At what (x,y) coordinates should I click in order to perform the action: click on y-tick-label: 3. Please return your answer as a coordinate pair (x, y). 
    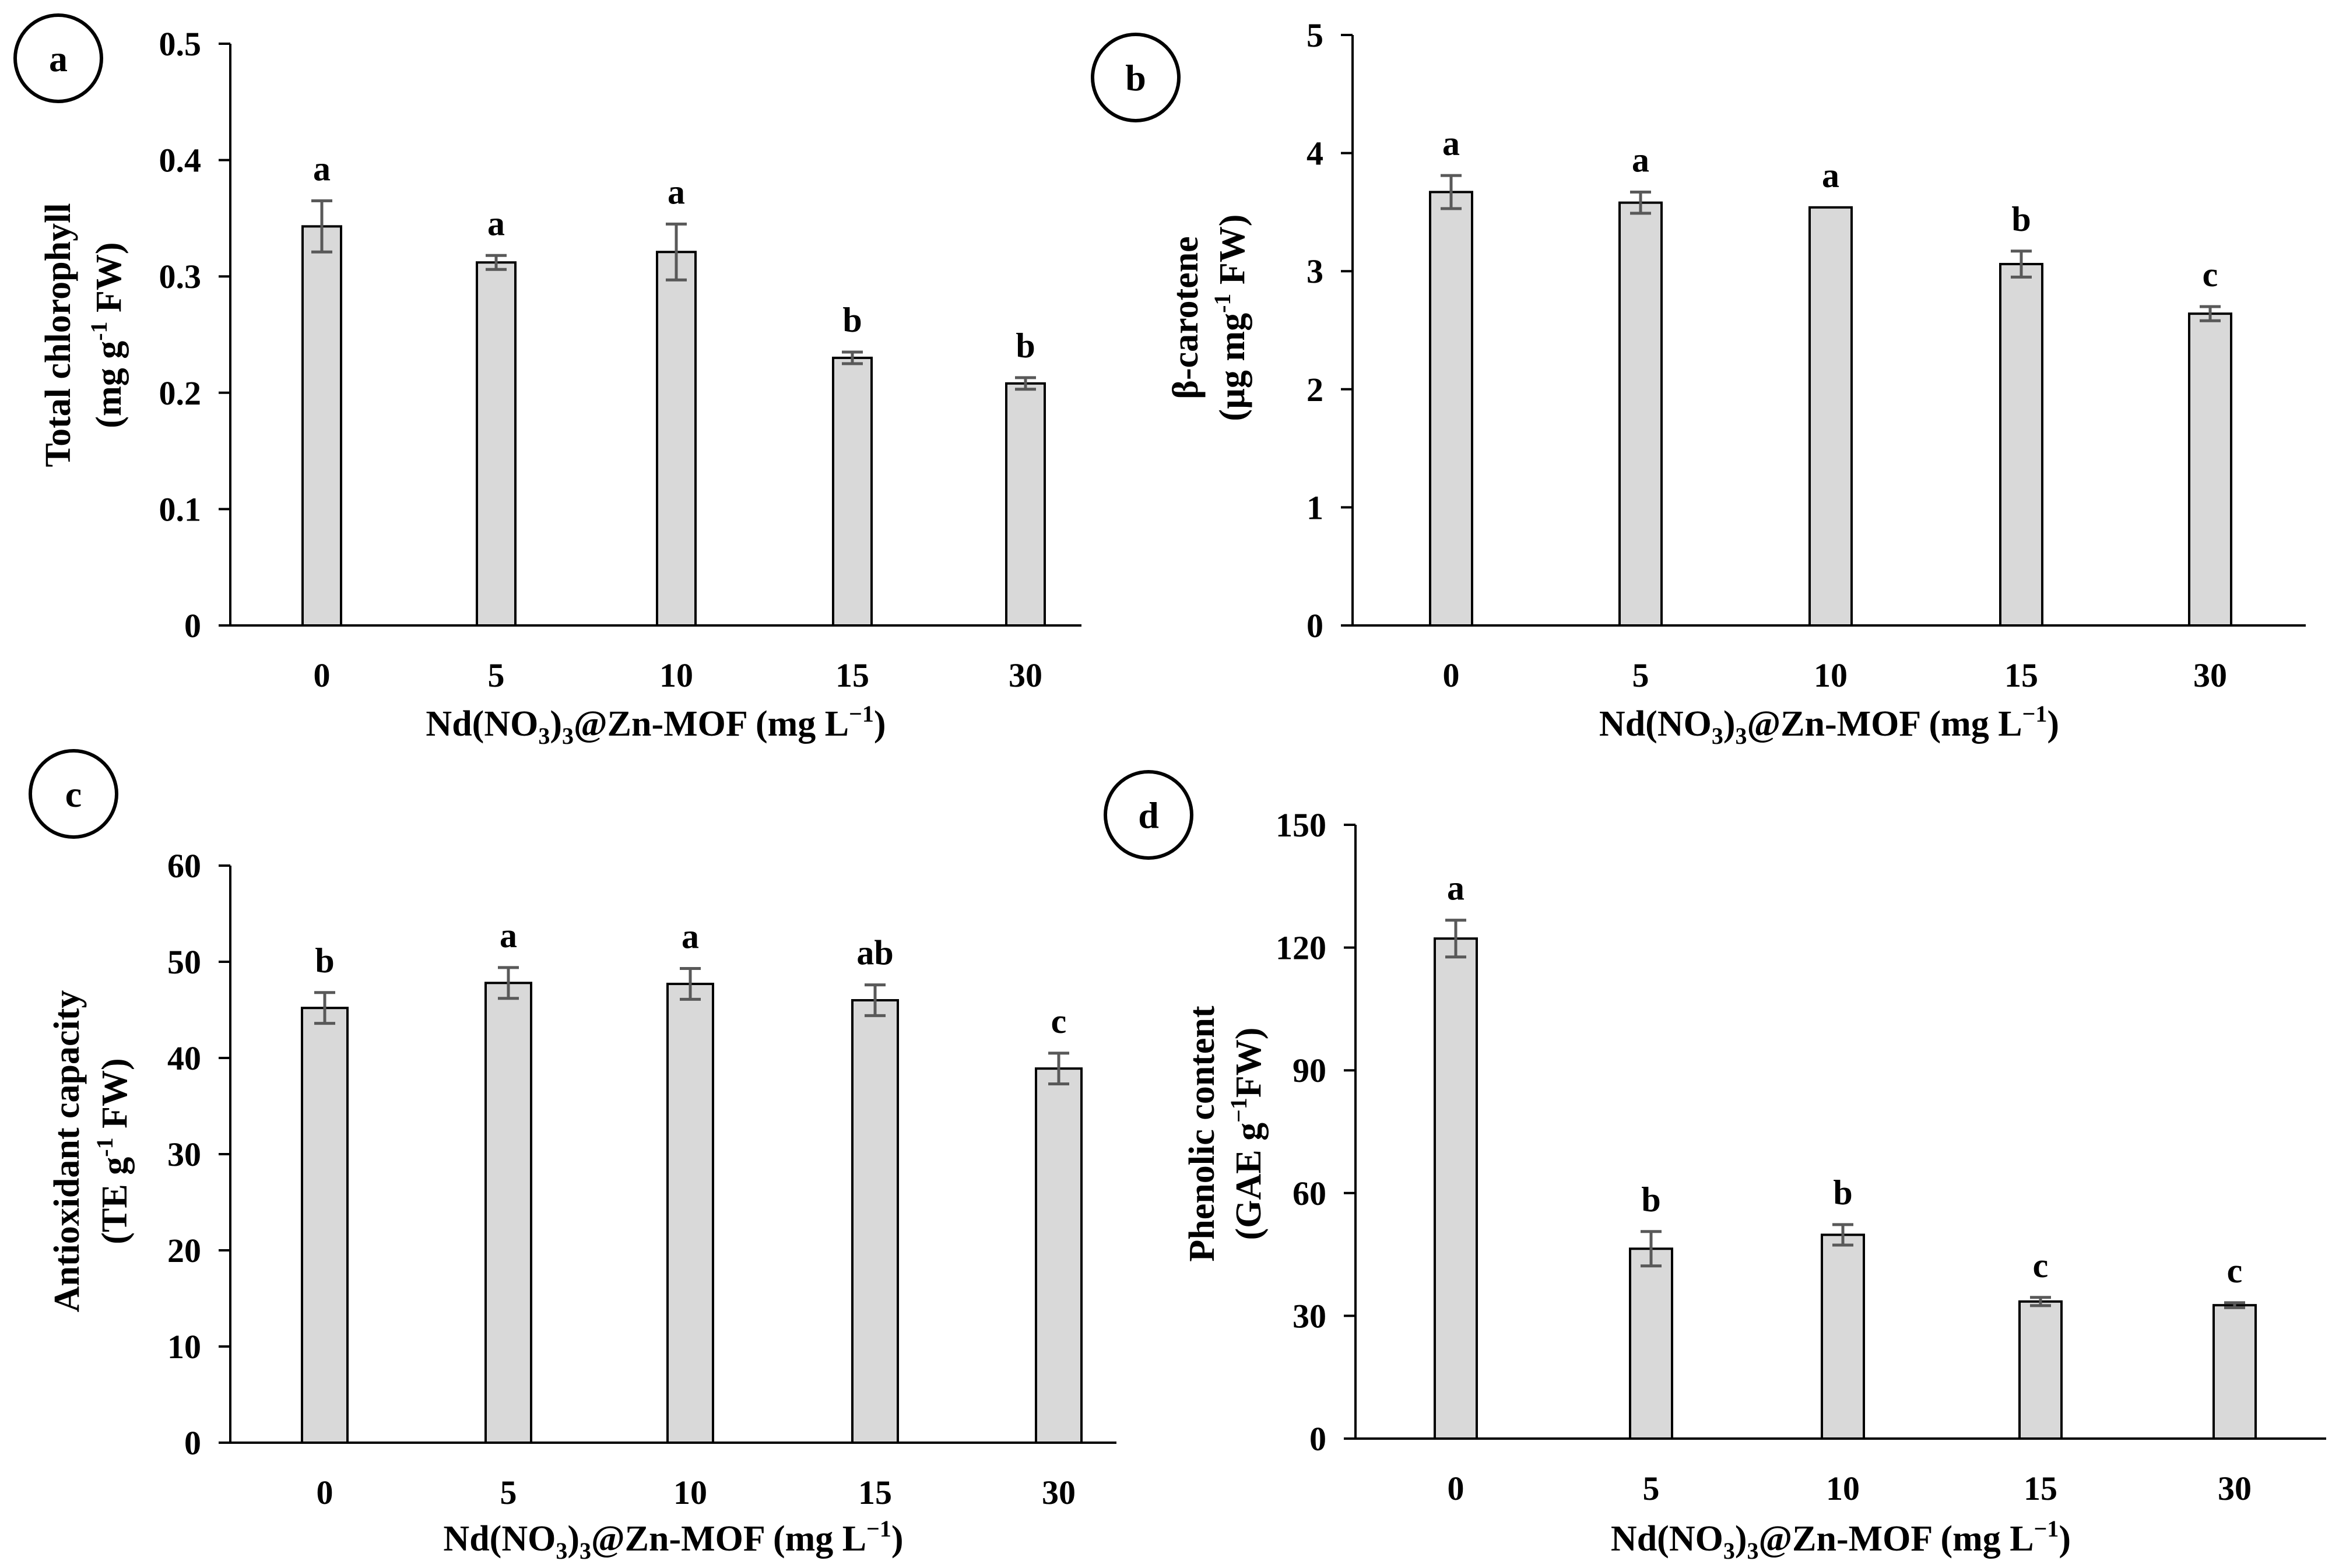
    Looking at the image, I should click on (1315, 271).